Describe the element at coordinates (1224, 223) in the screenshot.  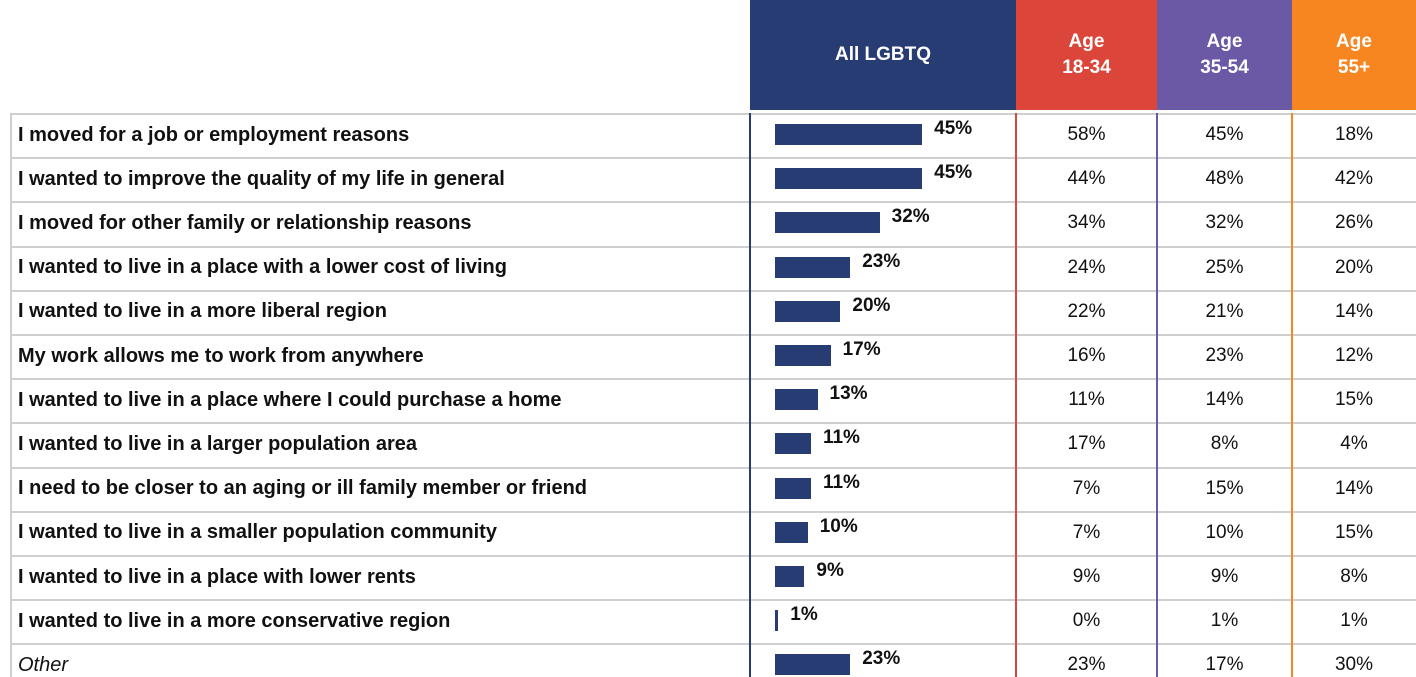
I see `cell-value: 32%` at that location.